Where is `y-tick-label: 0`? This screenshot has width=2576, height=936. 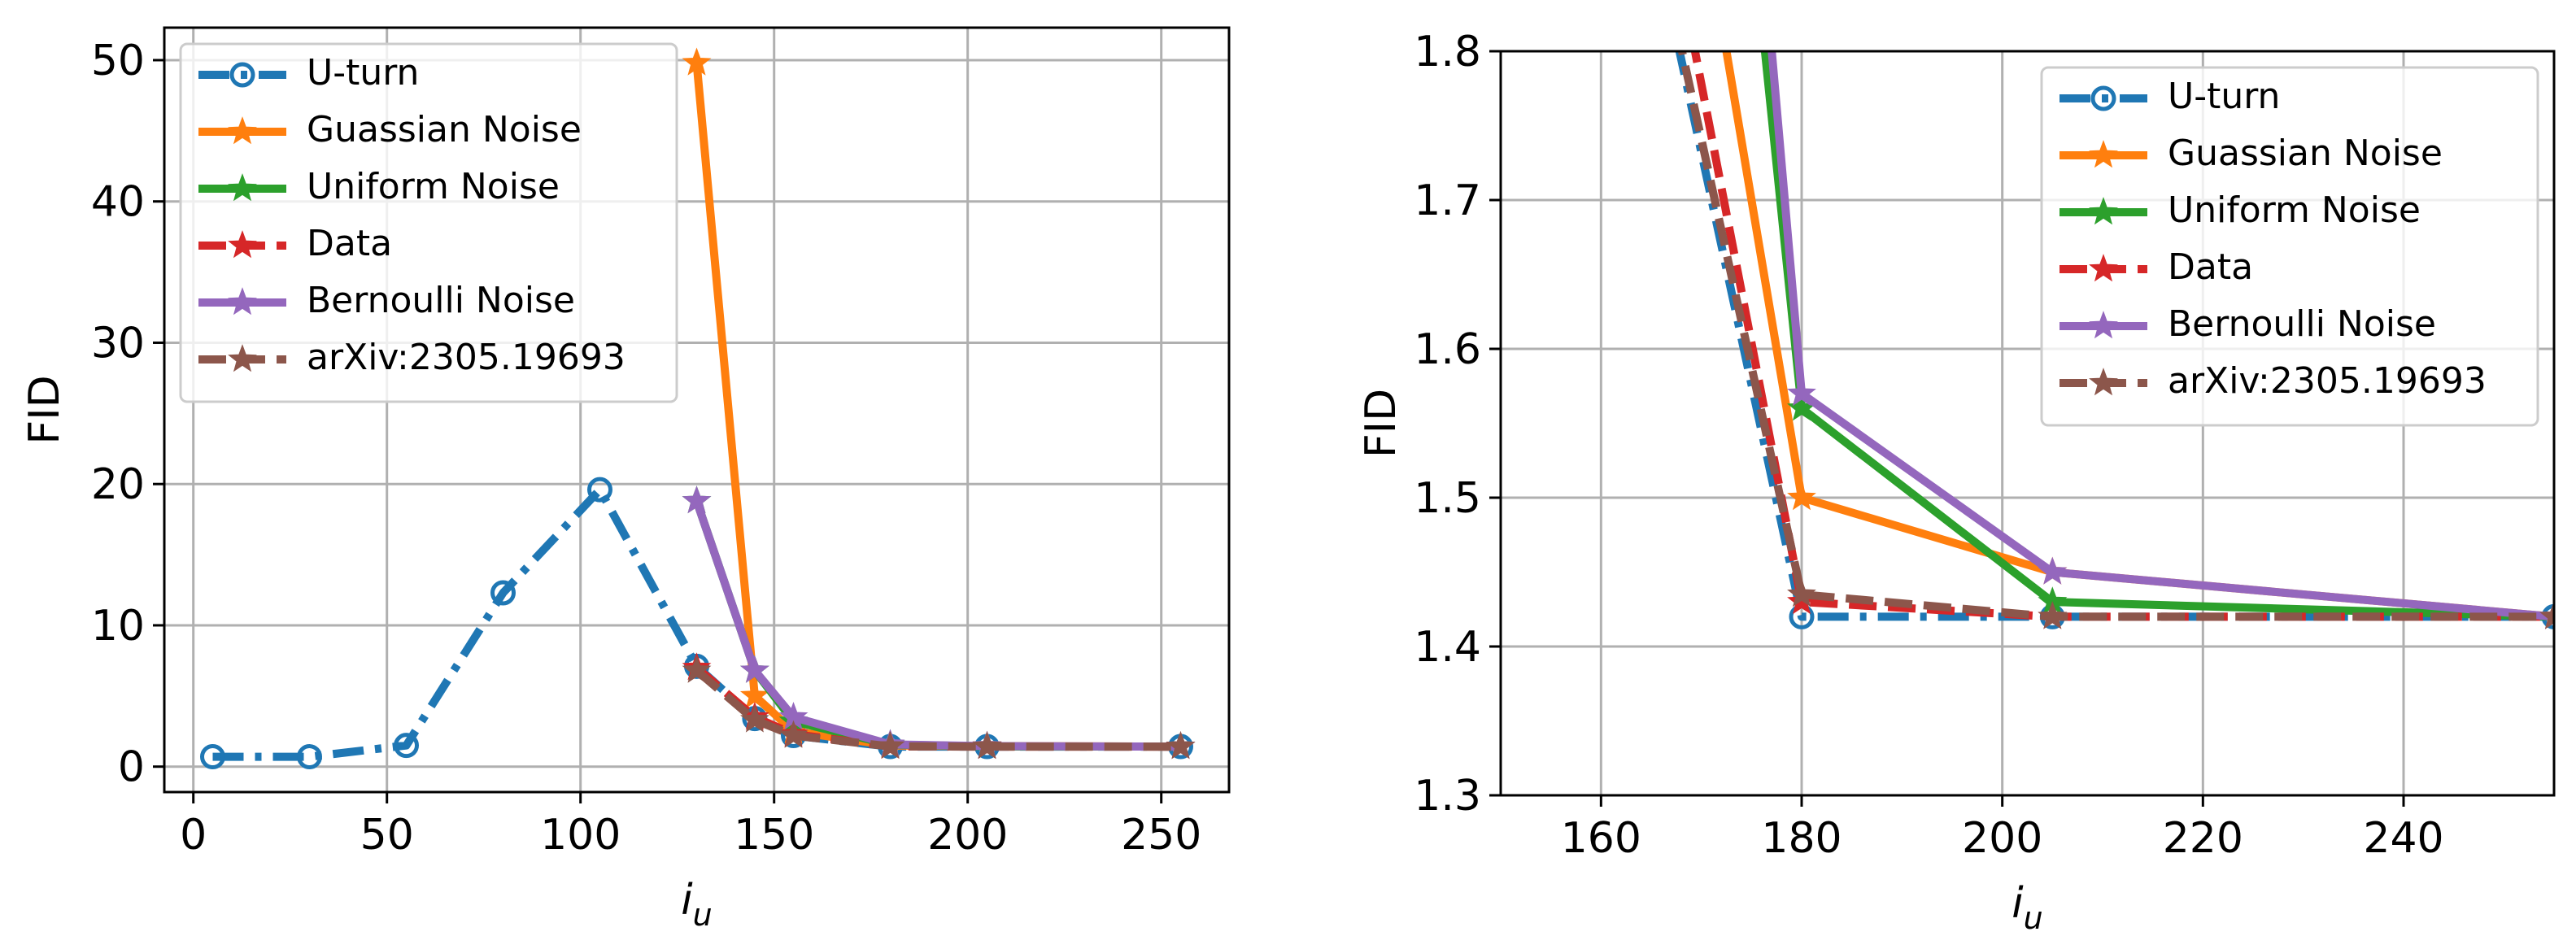
y-tick-label: 0 is located at coordinates (131, 767).